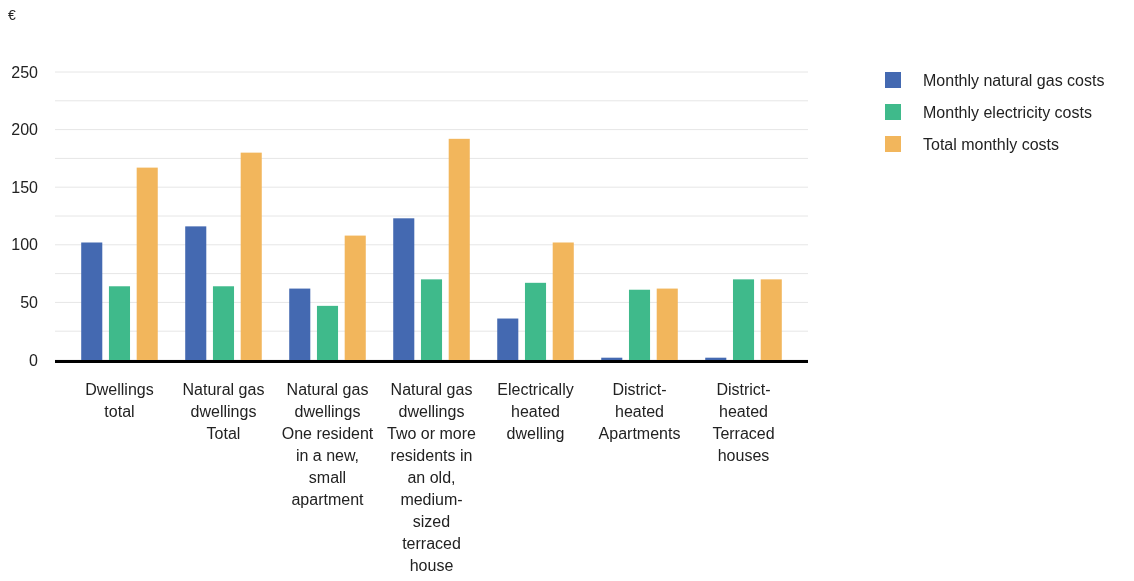  I want to click on category-label: Natural gas dwellings Two or more residents in an old, medium-sized terraced house, so click(431, 477).